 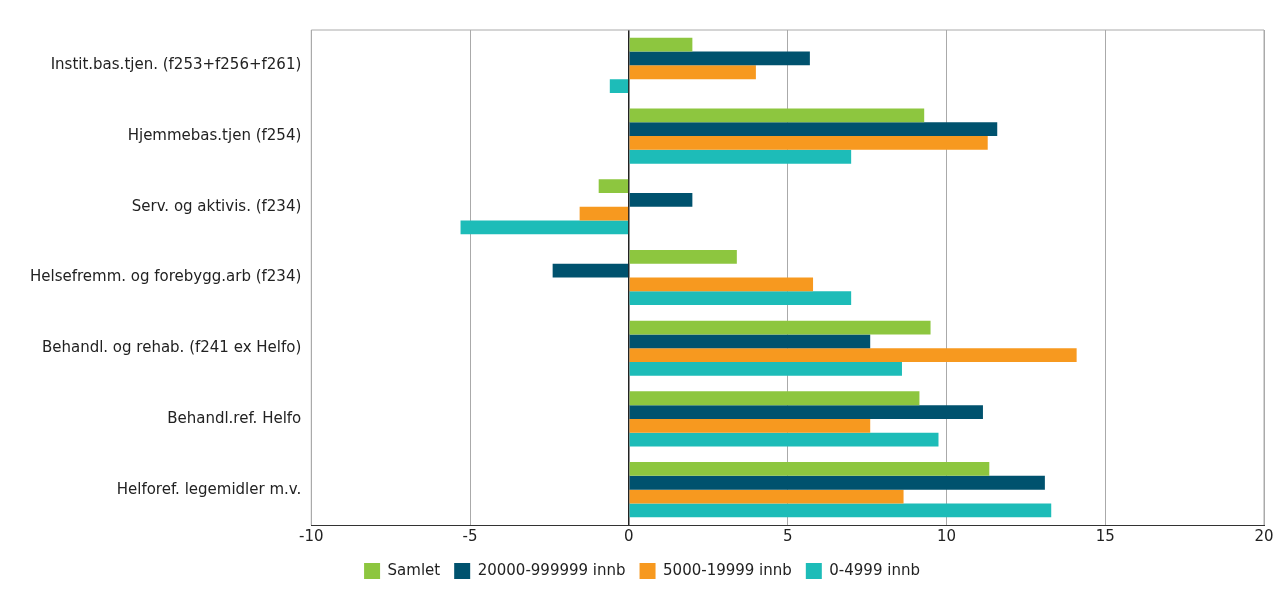 I want to click on y-tick-label: Helsefremm. og forebygg.arb (f234), so click(x=165, y=276).